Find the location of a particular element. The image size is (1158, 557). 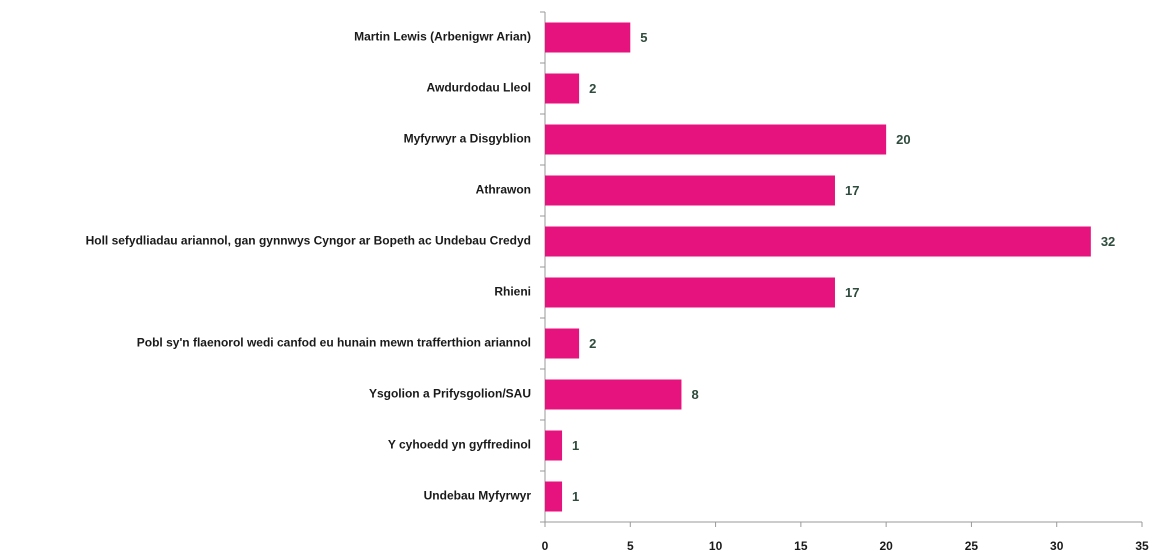

x-tick-label: 35 is located at coordinates (1142, 546).